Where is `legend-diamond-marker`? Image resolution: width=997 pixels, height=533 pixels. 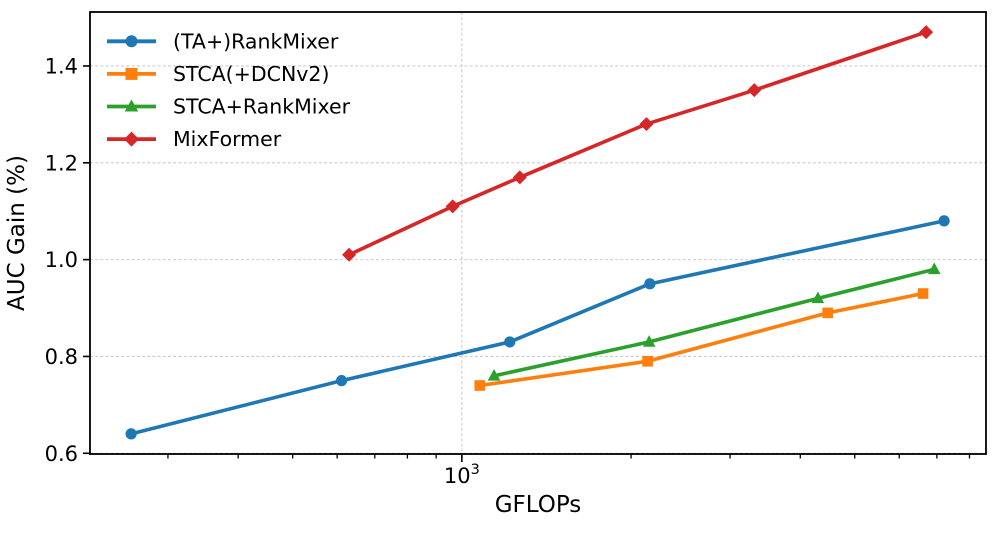 legend-diamond-marker is located at coordinates (131, 139).